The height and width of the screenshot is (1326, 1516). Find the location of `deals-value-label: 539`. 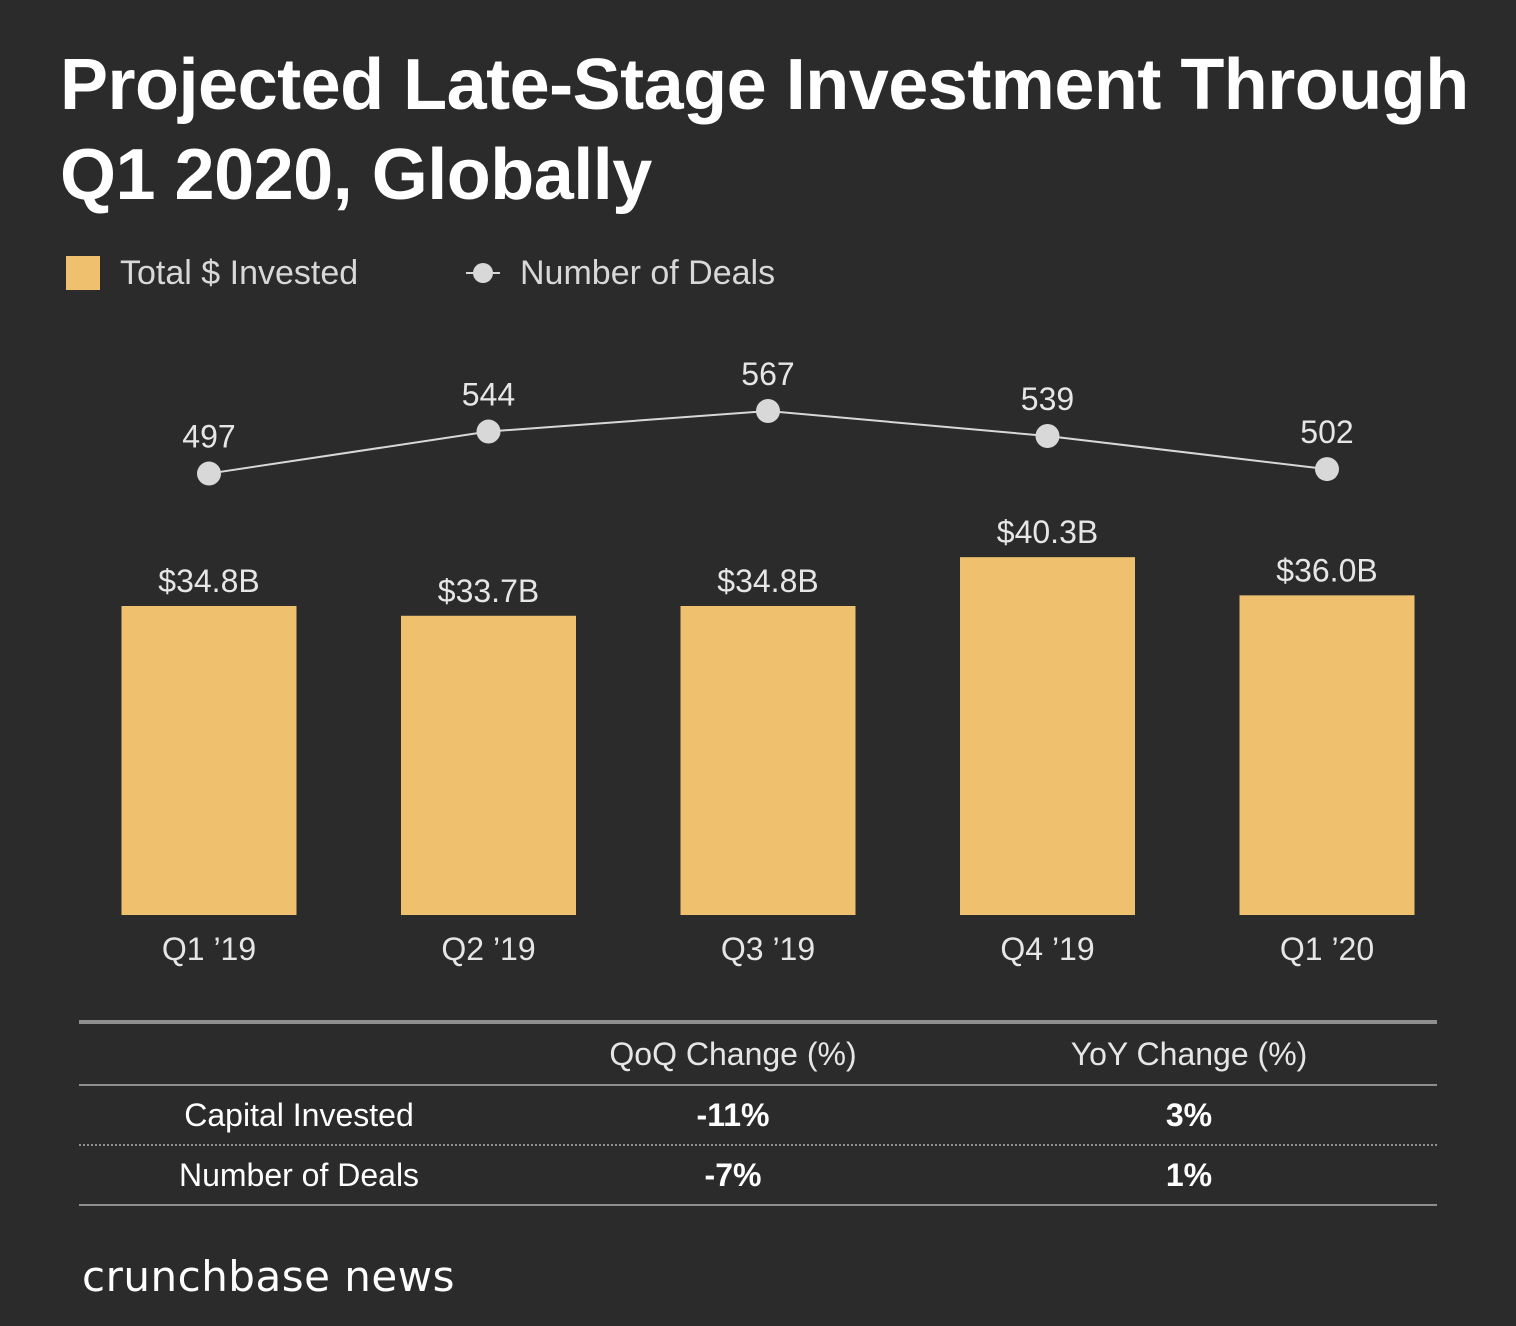

deals-value-label: 539 is located at coordinates (1047, 399).